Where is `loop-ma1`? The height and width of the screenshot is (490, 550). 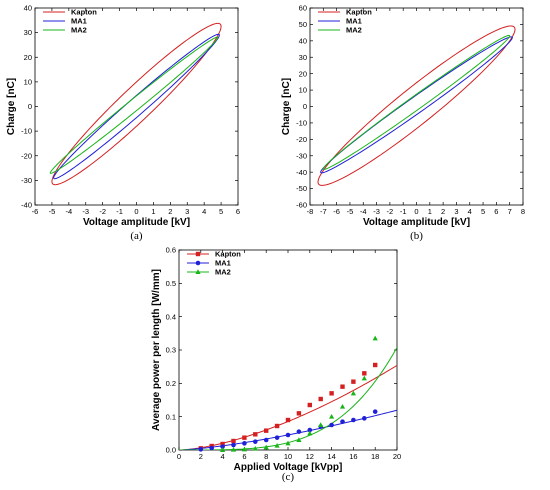 loop-ma1 is located at coordinates (416, 105).